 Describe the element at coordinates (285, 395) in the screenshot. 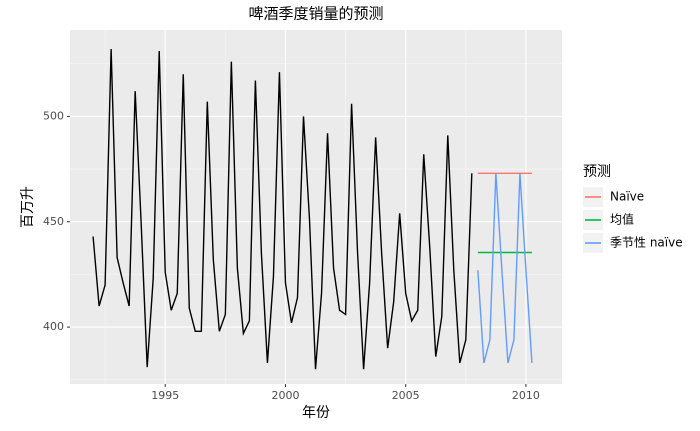

I see `x-tick-label: 2000` at that location.